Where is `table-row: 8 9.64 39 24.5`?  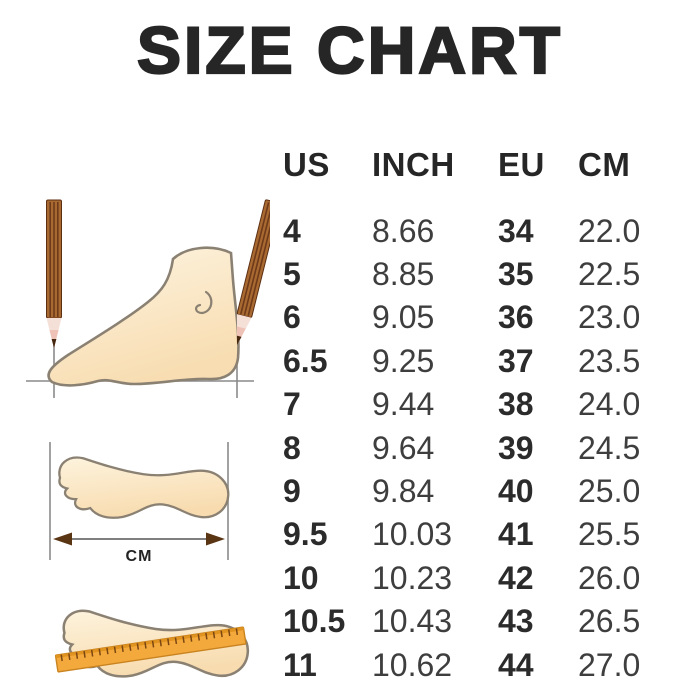
table-row: 8 9.64 39 24.5 is located at coordinates (480, 447).